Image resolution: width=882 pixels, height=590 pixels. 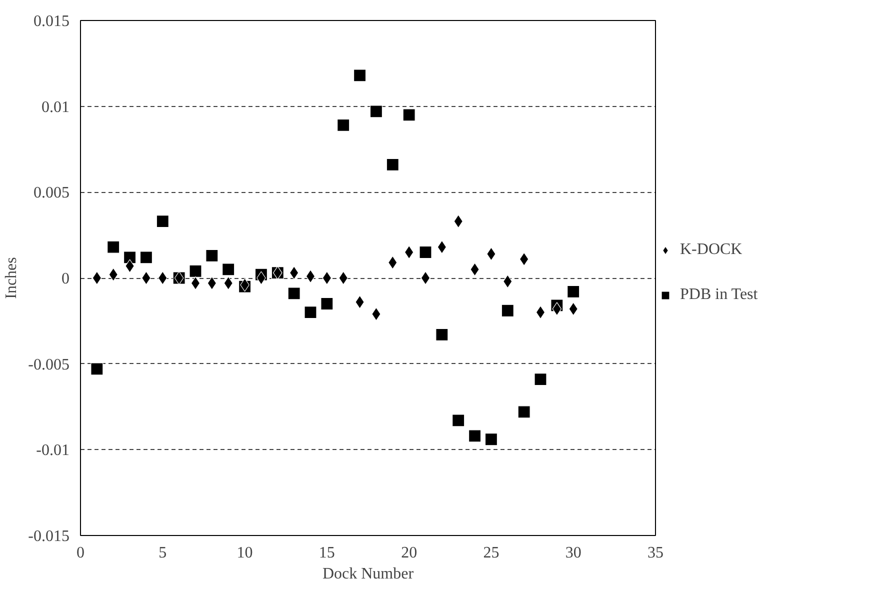 I want to click on x-tick-label: 10, so click(x=244, y=553).